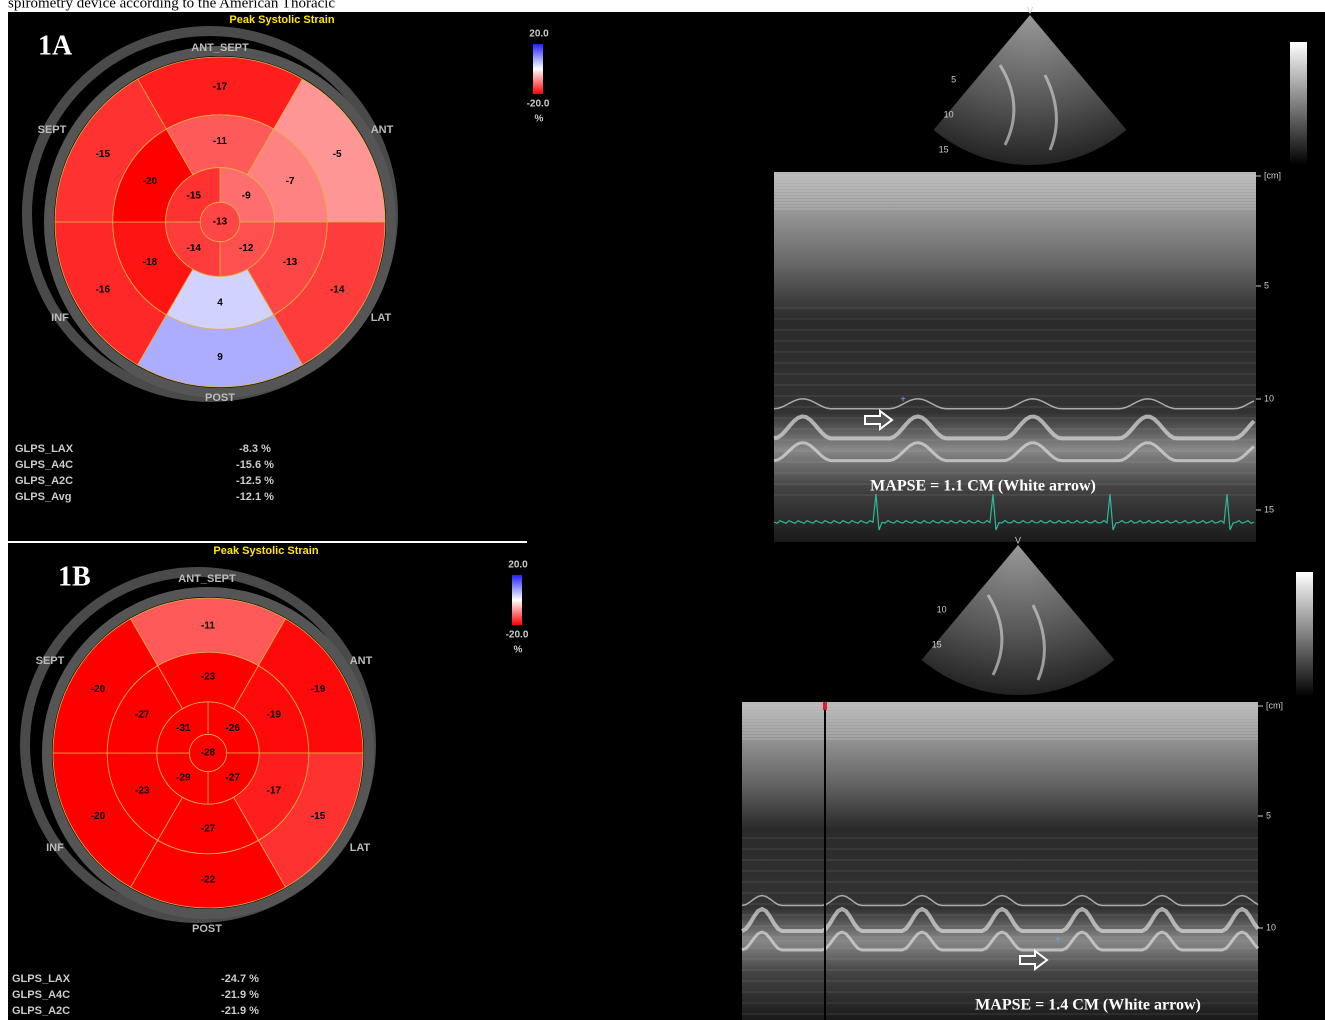 The width and height of the screenshot is (1325, 1020). I want to click on segment-value: -26, so click(232, 728).